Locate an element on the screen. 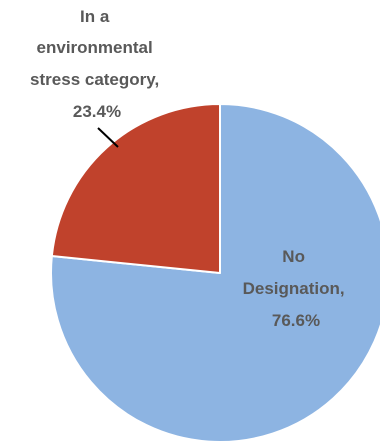 The height and width of the screenshot is (444, 380). no-designation-label-line-1: No is located at coordinates (293, 256).